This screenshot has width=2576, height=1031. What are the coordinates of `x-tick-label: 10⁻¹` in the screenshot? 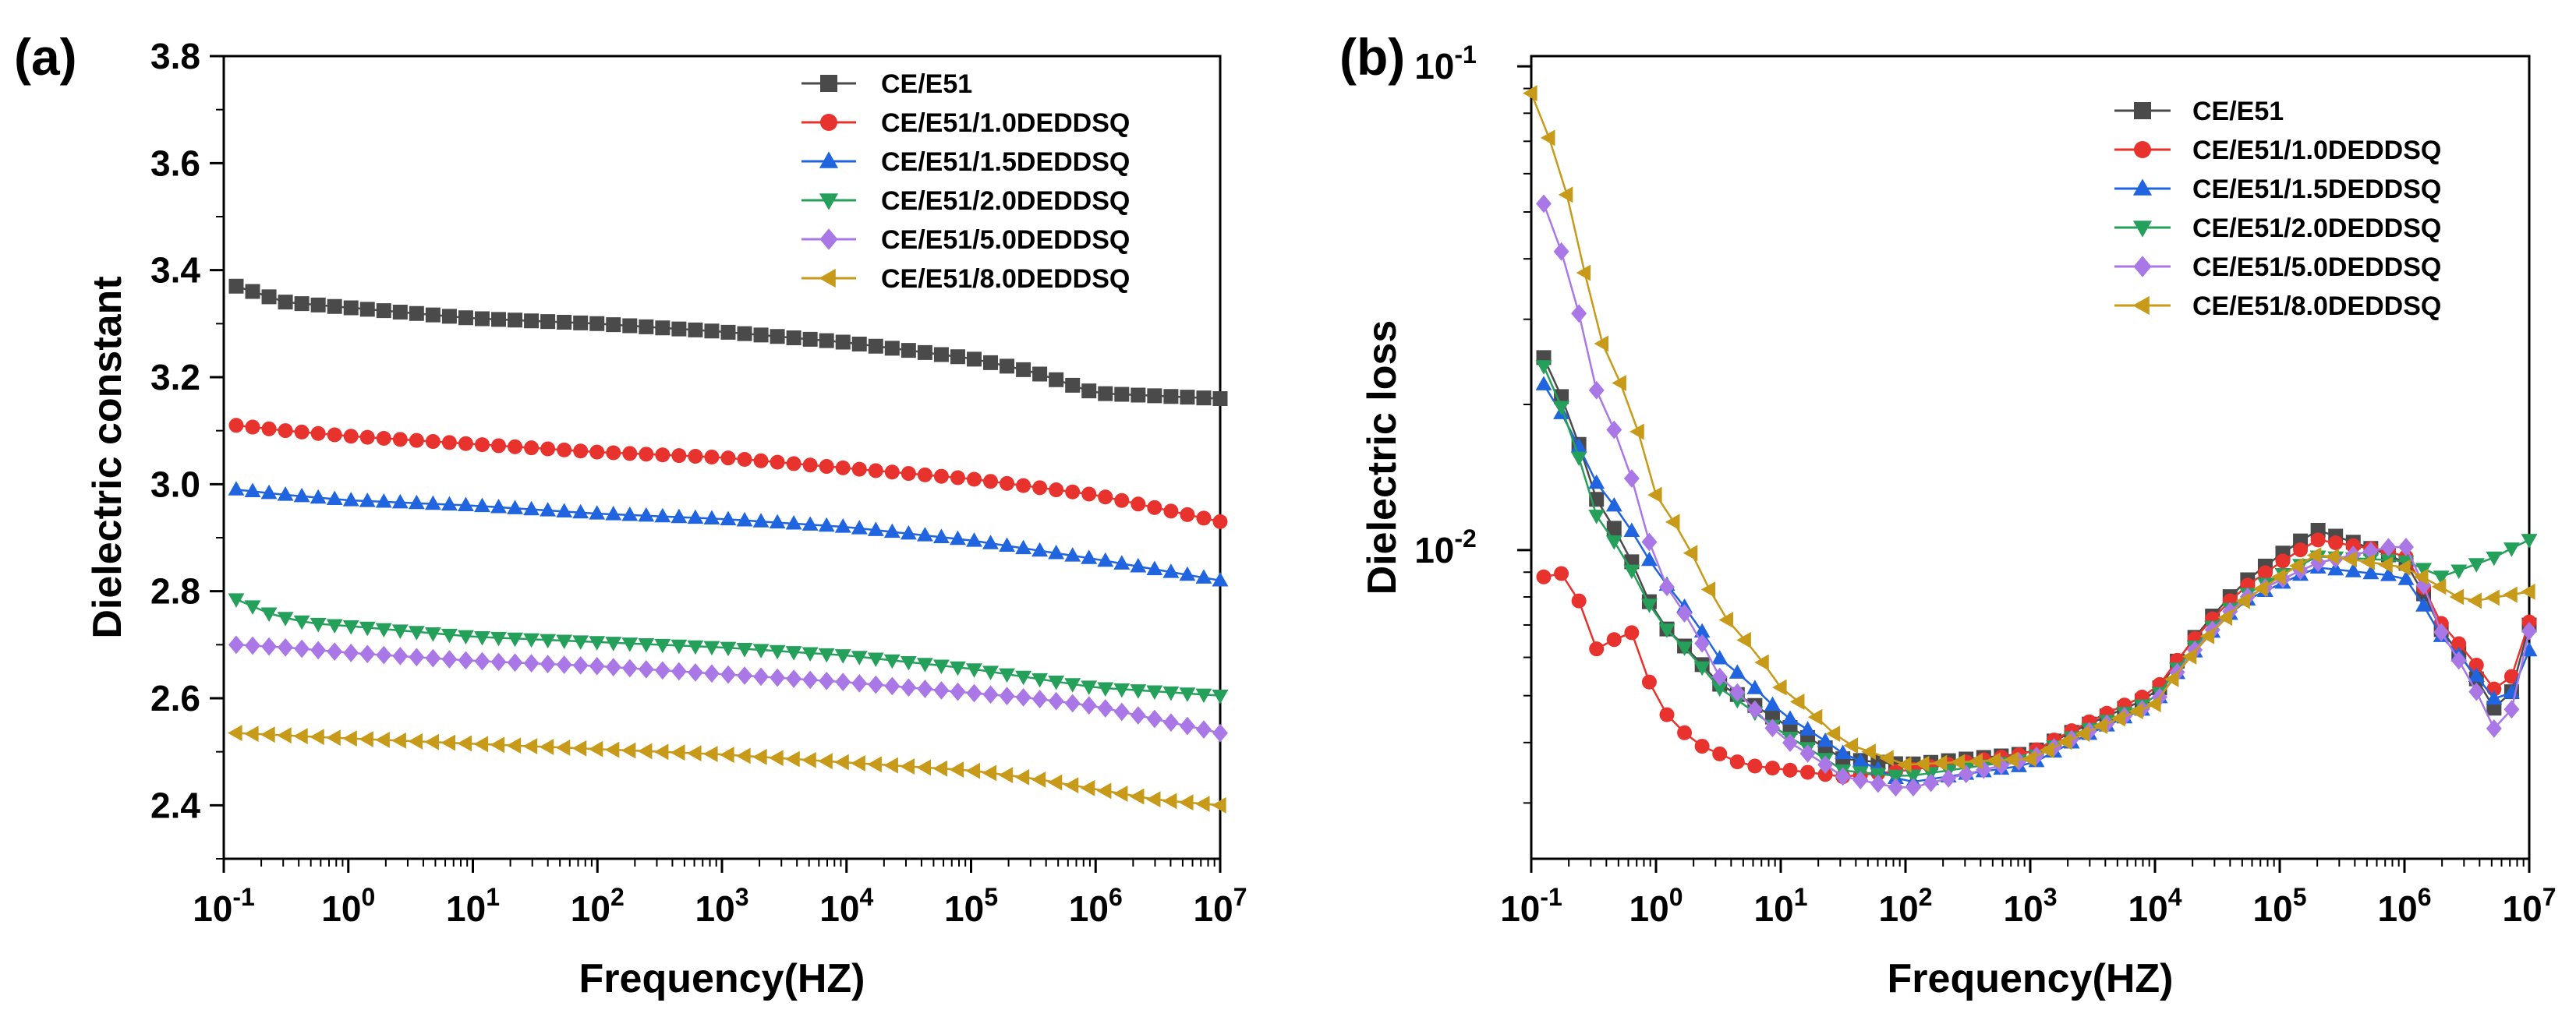 It's located at (224, 906).